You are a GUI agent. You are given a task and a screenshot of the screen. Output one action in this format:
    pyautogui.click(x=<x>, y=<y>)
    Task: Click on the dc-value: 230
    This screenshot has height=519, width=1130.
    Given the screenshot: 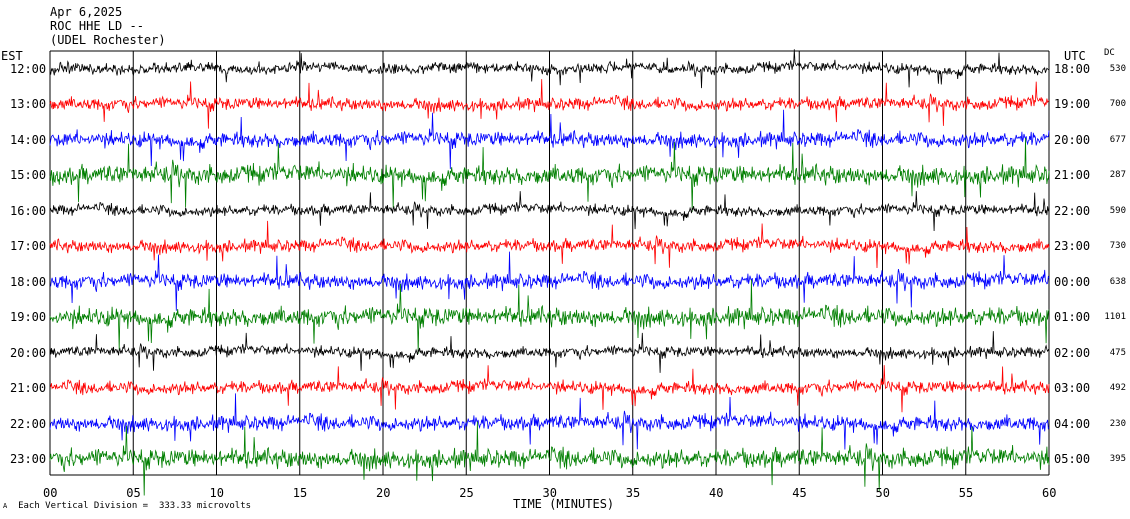 What is the action you would take?
    pyautogui.click(x=1117, y=423)
    